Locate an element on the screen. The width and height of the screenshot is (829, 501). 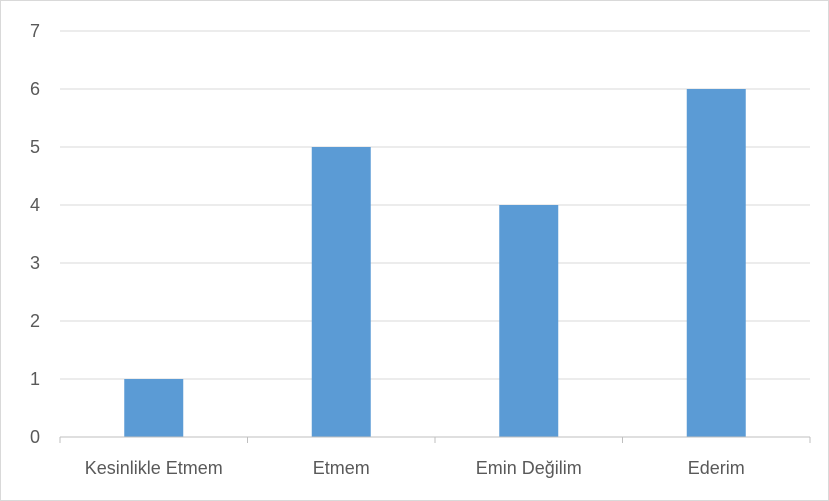
x-category-label: Etmem is located at coordinates (341, 468).